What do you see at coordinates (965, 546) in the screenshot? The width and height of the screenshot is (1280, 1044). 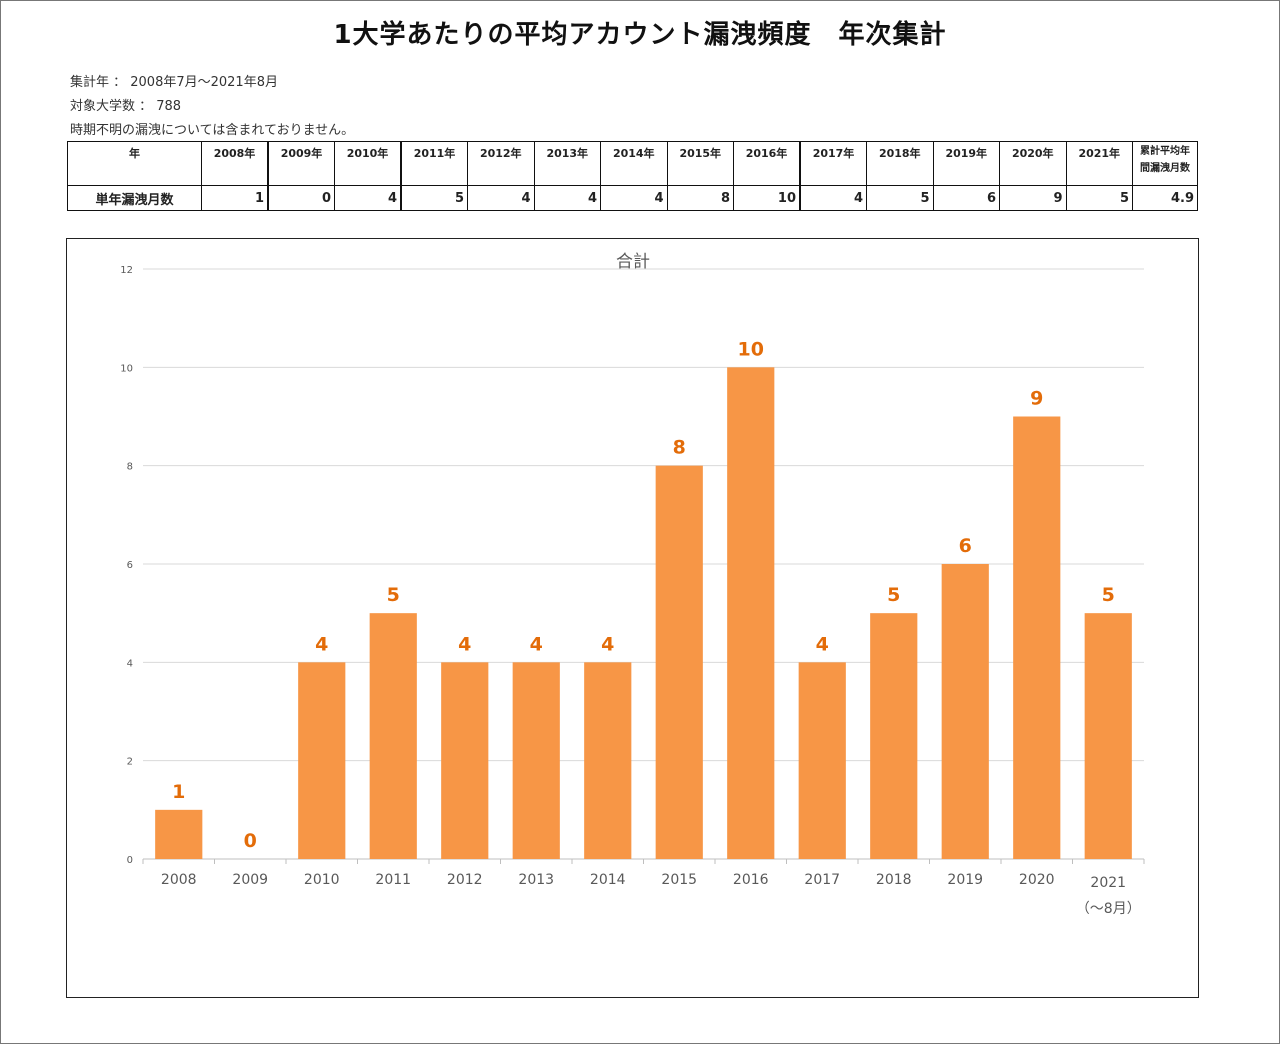 I see `data-label-2019: 6` at bounding box center [965, 546].